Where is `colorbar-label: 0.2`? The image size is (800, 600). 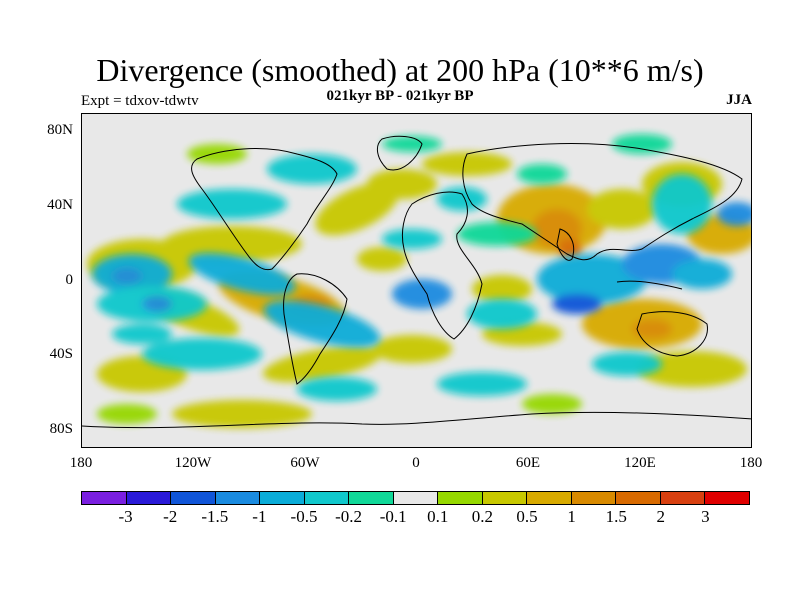
colorbar-label: 0.2 is located at coordinates (482, 516).